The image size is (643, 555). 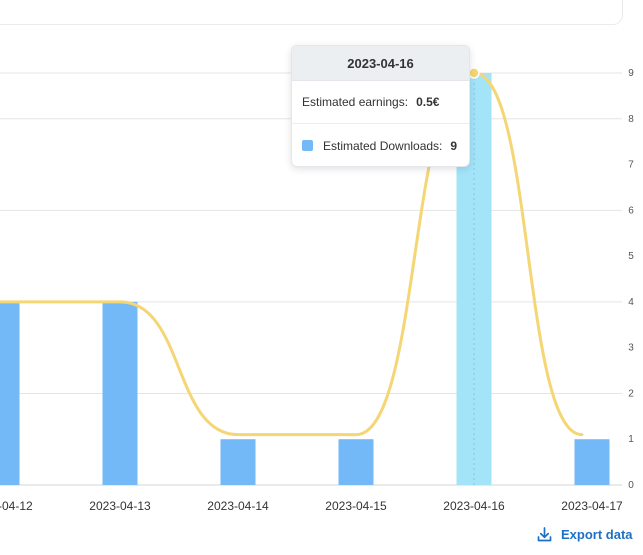 What do you see at coordinates (597, 534) in the screenshot?
I see `export-data-label: Export data` at bounding box center [597, 534].